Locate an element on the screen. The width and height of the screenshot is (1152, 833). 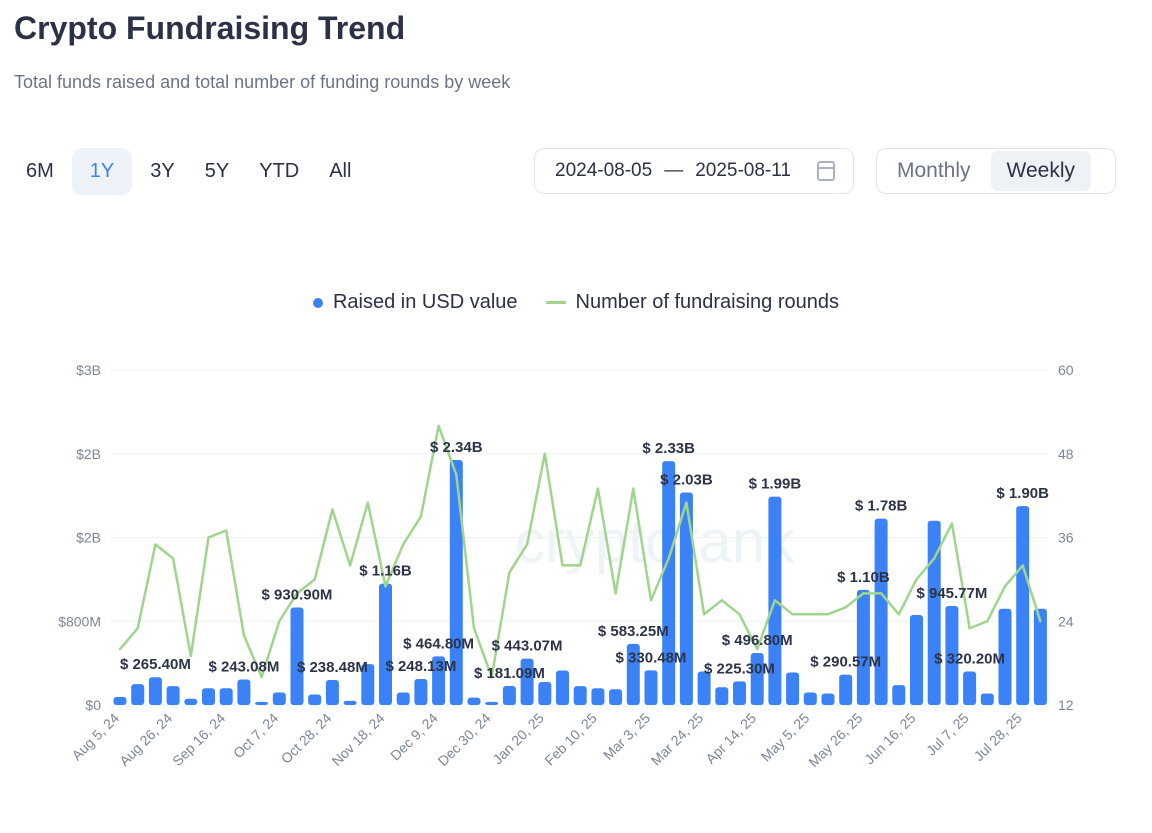
legend-item-rounds: Number of fundraising rounds is located at coordinates (692, 302).